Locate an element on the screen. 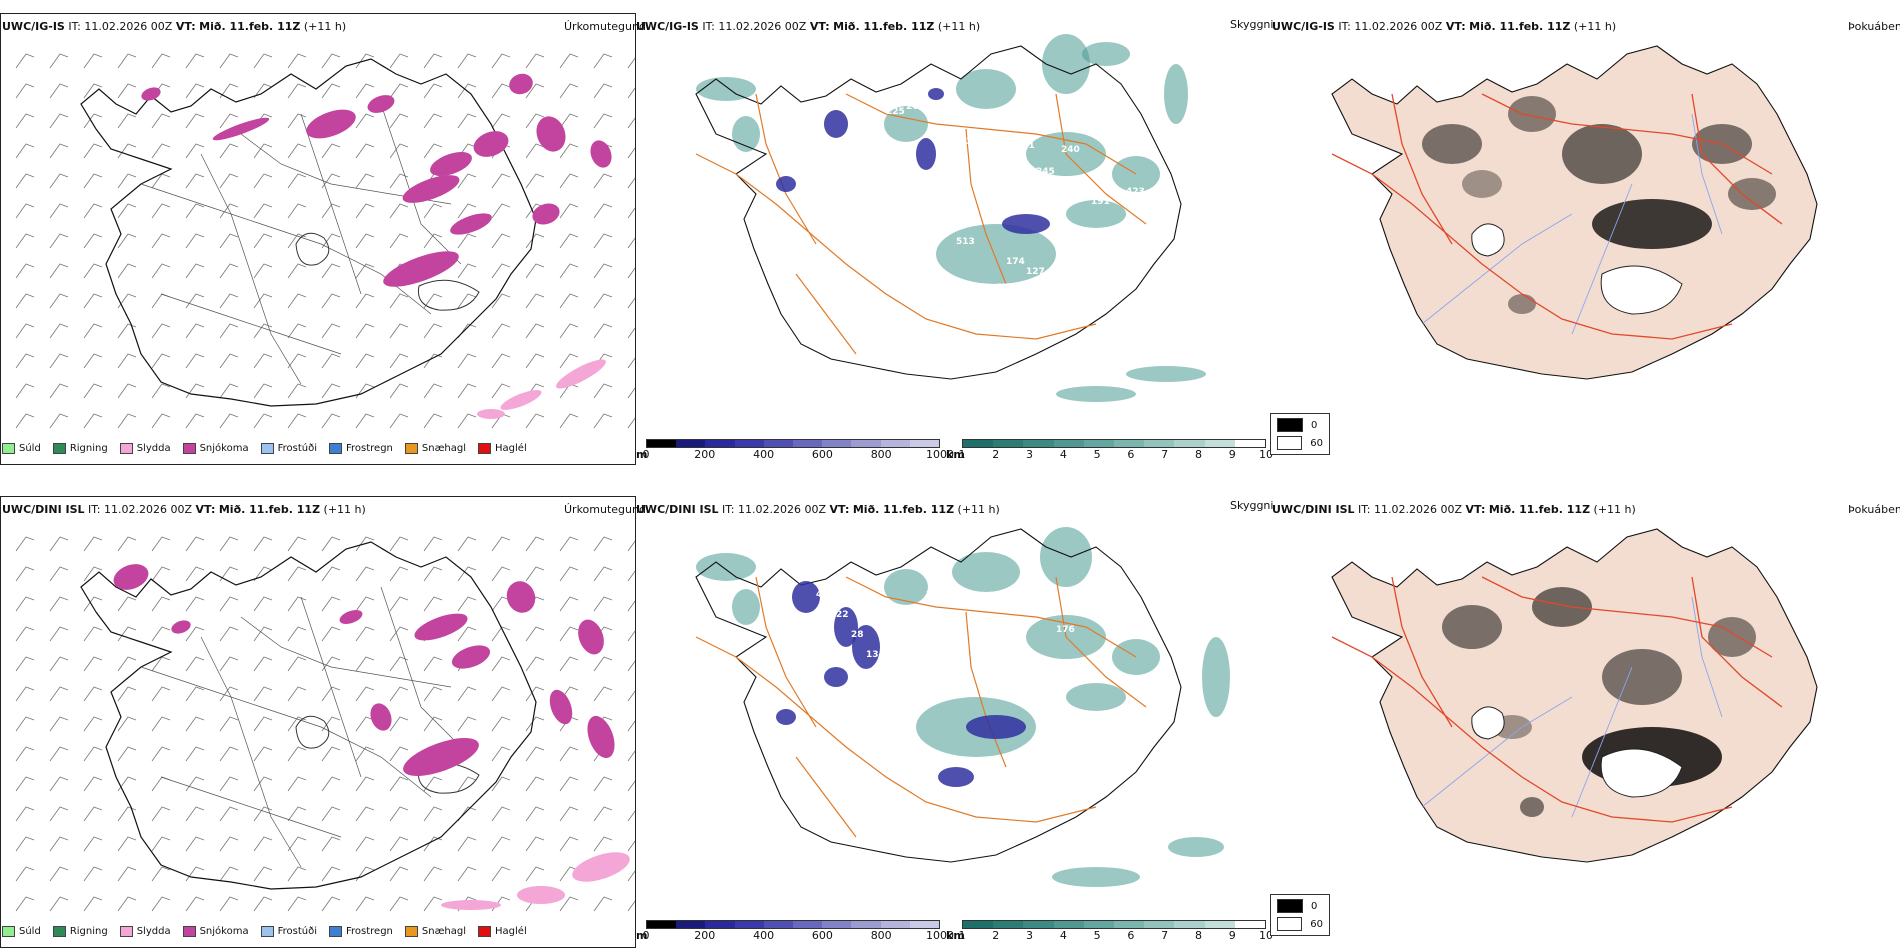 Image resolution: width=1900 pixels, height=950 pixels. variable-fog-row2: Þokuábendi is located at coordinates (1874, 509).